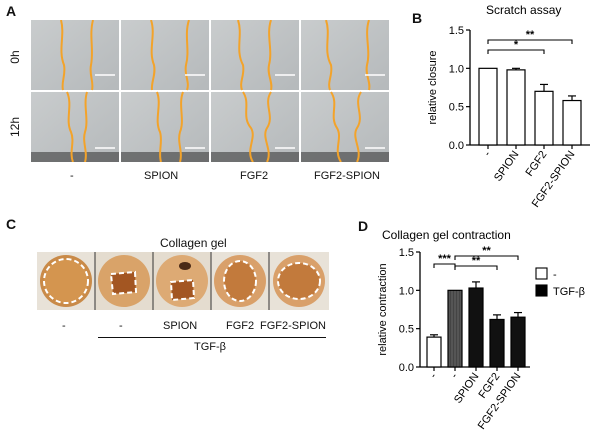  I want to click on micrograph-0h-fgf2, so click(255, 55).